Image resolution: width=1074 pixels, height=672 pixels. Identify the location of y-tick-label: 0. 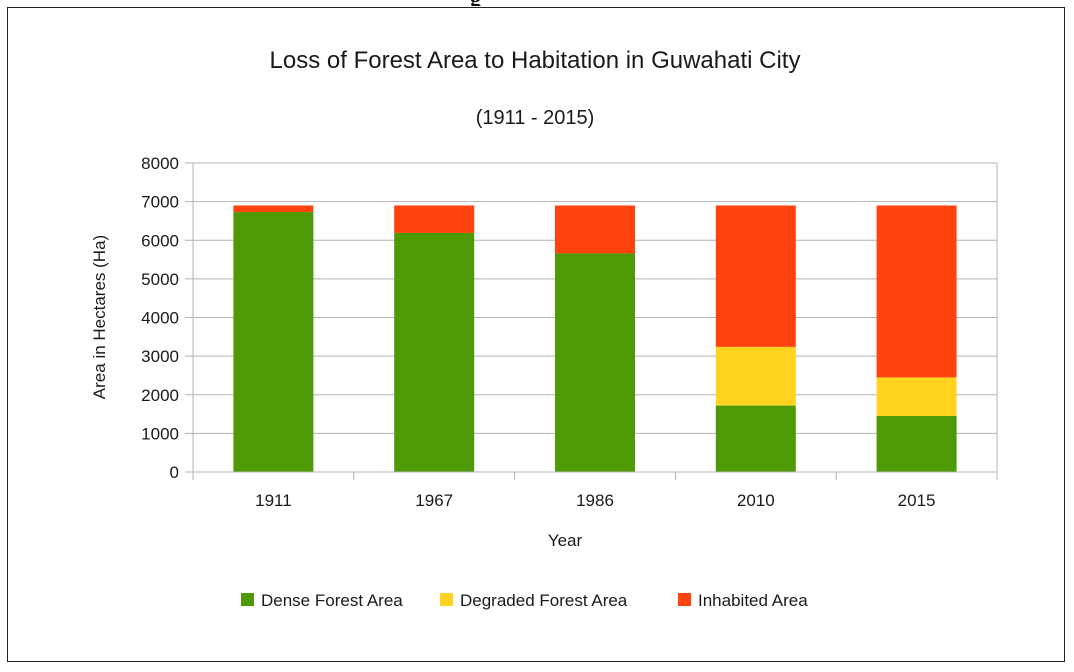
(174, 472).